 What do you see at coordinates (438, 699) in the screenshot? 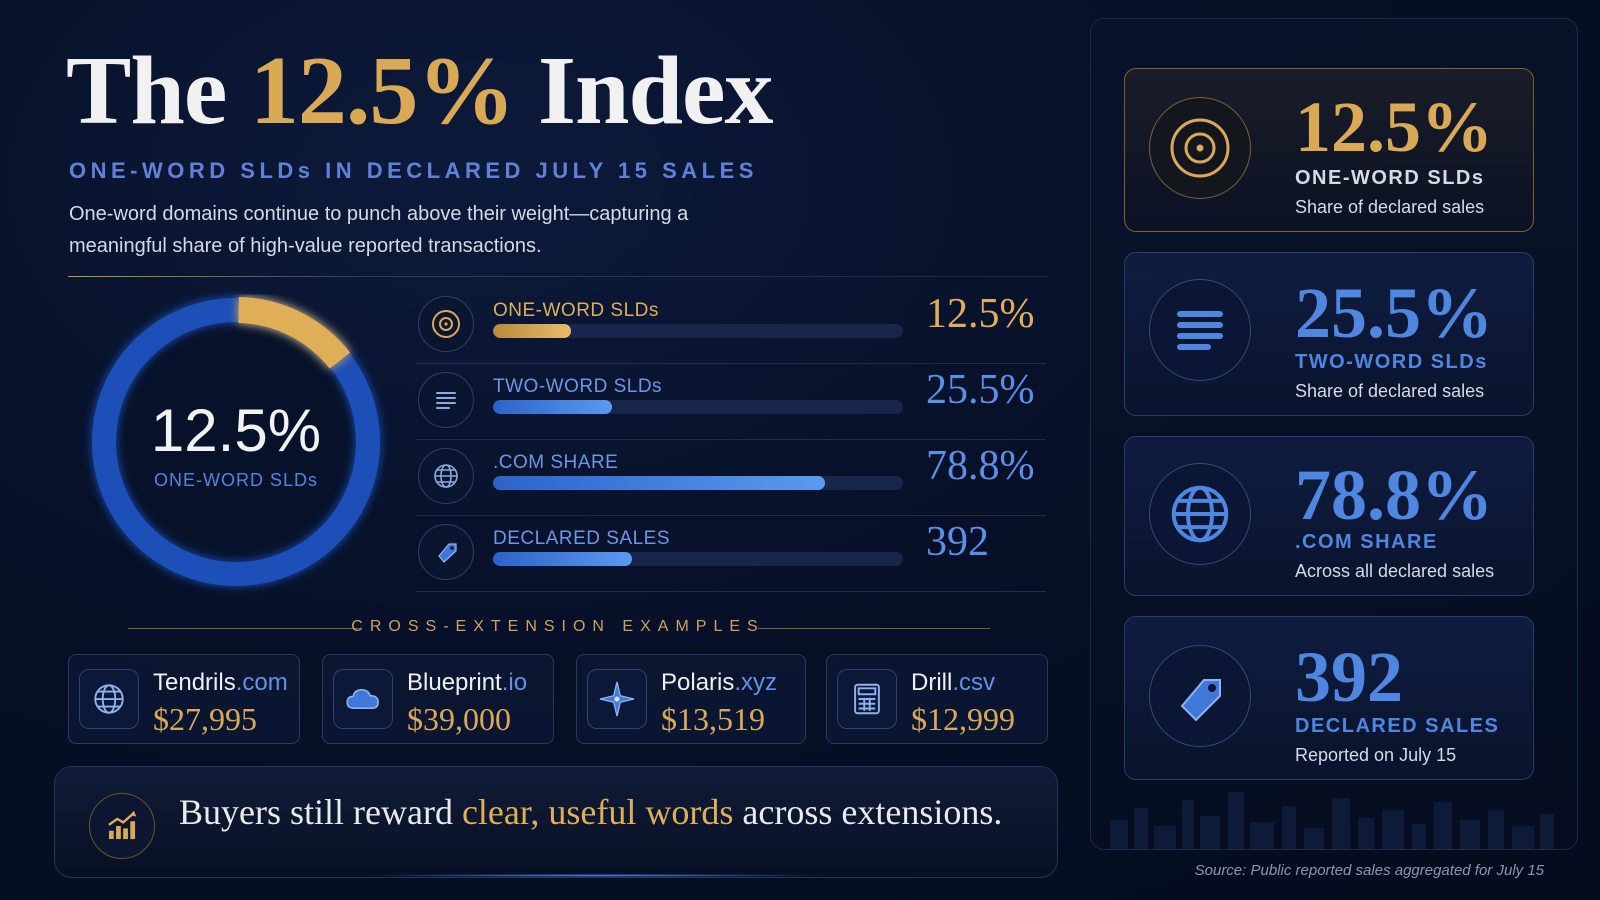
I see `example-card-blueprint: Blueprint.io $39,000` at bounding box center [438, 699].